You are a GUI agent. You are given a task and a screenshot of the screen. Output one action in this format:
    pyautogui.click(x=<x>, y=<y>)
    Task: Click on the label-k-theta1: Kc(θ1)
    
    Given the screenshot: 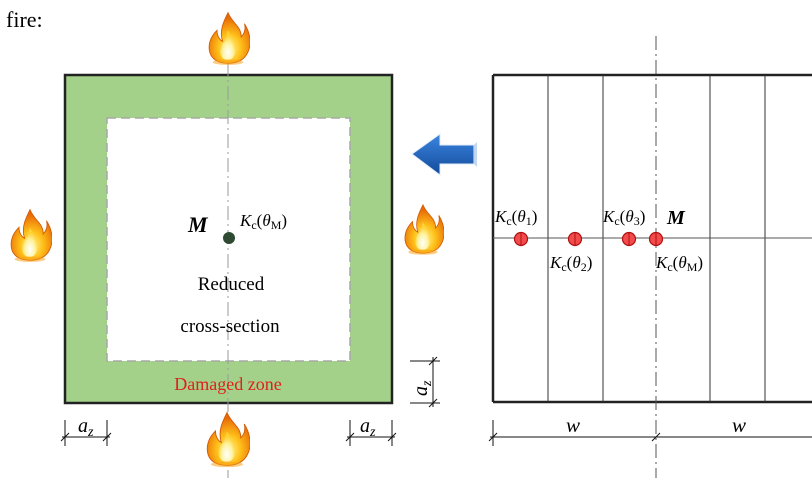 What is the action you would take?
    pyautogui.click(x=515, y=217)
    